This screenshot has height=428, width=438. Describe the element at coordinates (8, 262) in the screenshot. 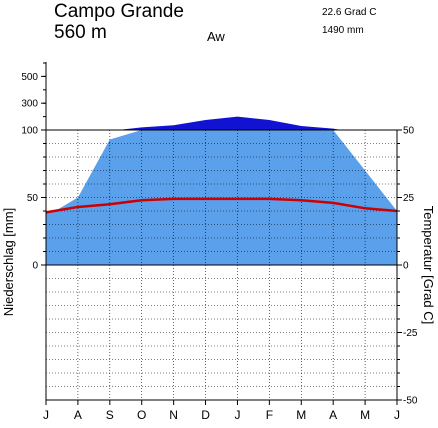

I see `y-axis-label-precipitation: Niederschlag [mm]` at that location.